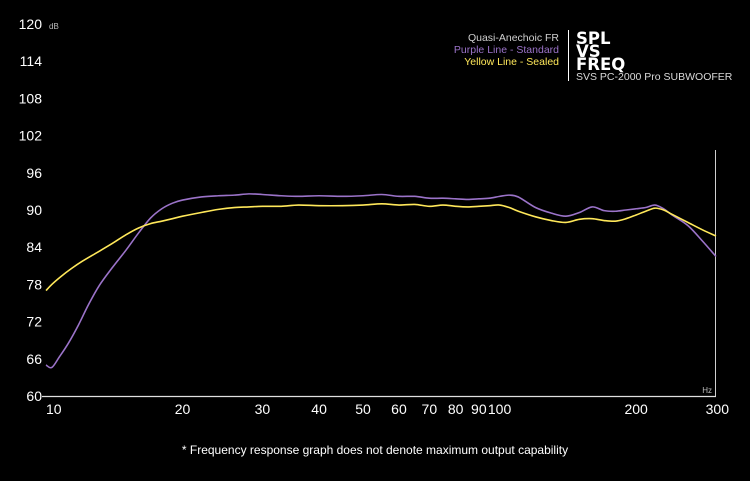 Image resolution: width=750 pixels, height=481 pixels. I want to click on y-tick-label: 120, so click(31, 24).